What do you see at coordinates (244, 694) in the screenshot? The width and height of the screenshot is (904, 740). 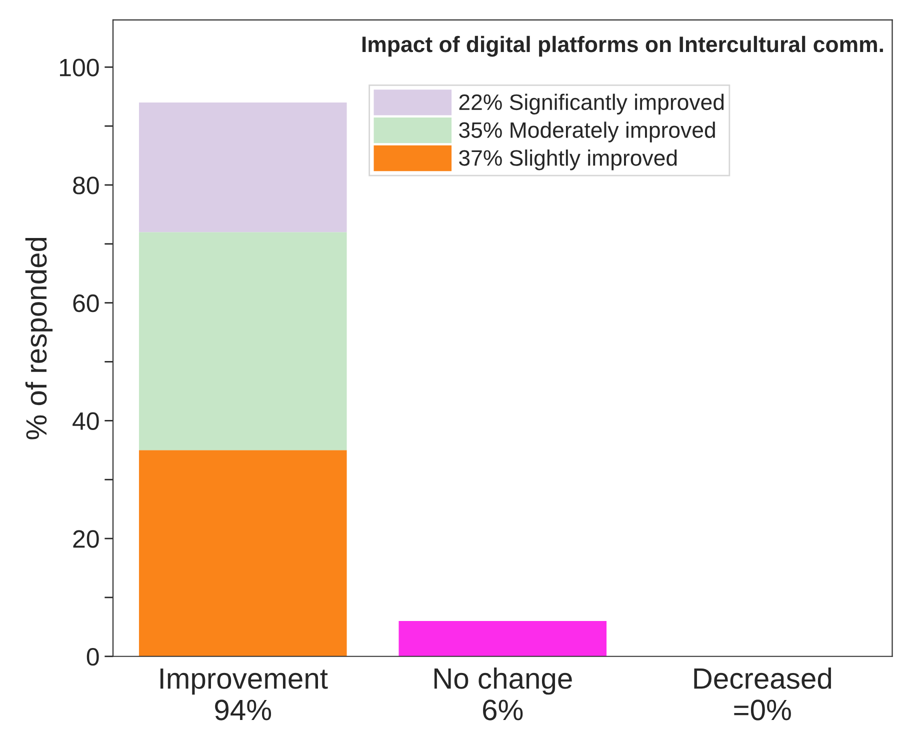 I see `x-tick-label: Improvement 94%` at bounding box center [244, 694].